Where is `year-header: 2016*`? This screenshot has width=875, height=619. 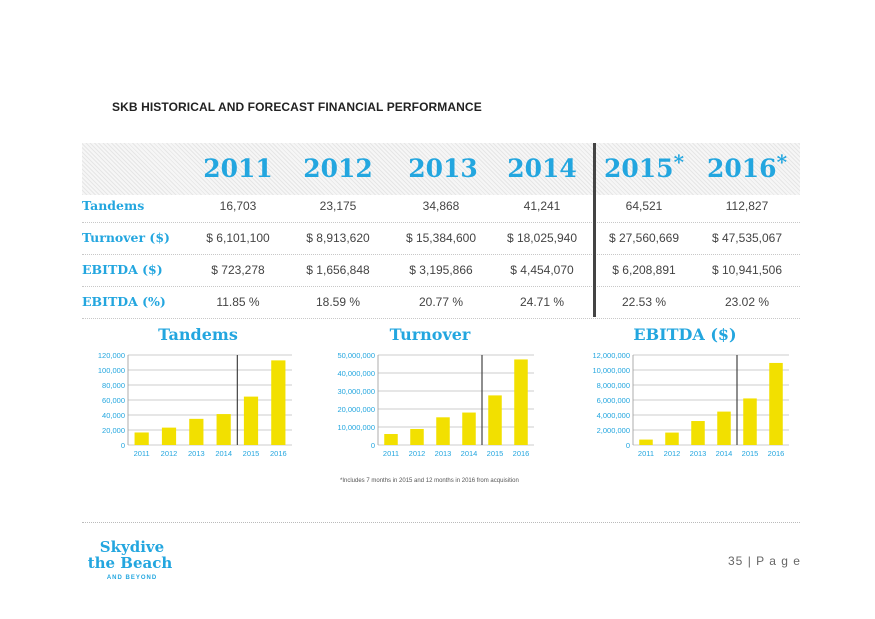 year-header: 2016* is located at coordinates (747, 169).